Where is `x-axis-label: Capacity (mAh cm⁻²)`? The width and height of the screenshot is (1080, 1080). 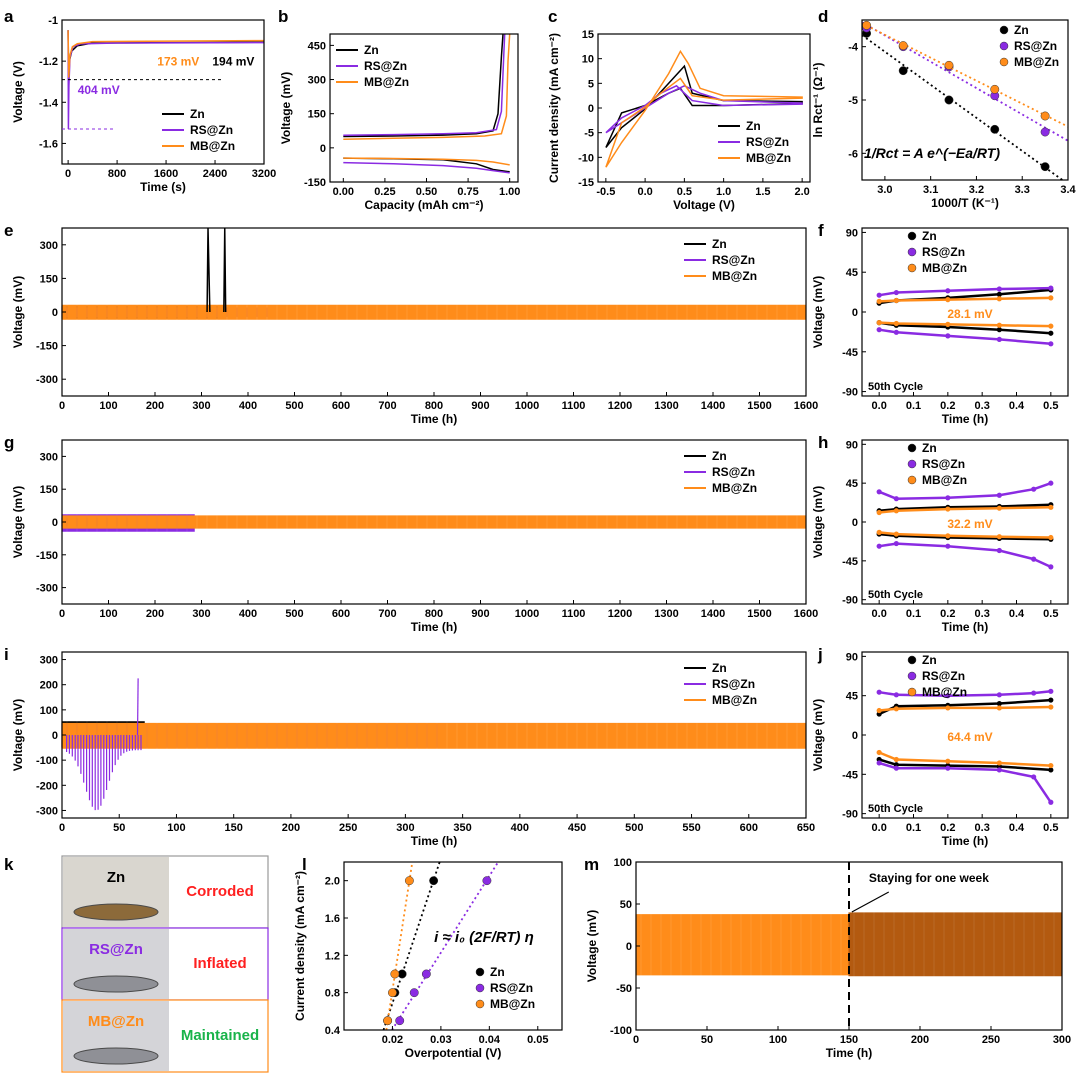
x-axis-label: Capacity (mAh cm⁻²) is located at coordinates (423, 205).